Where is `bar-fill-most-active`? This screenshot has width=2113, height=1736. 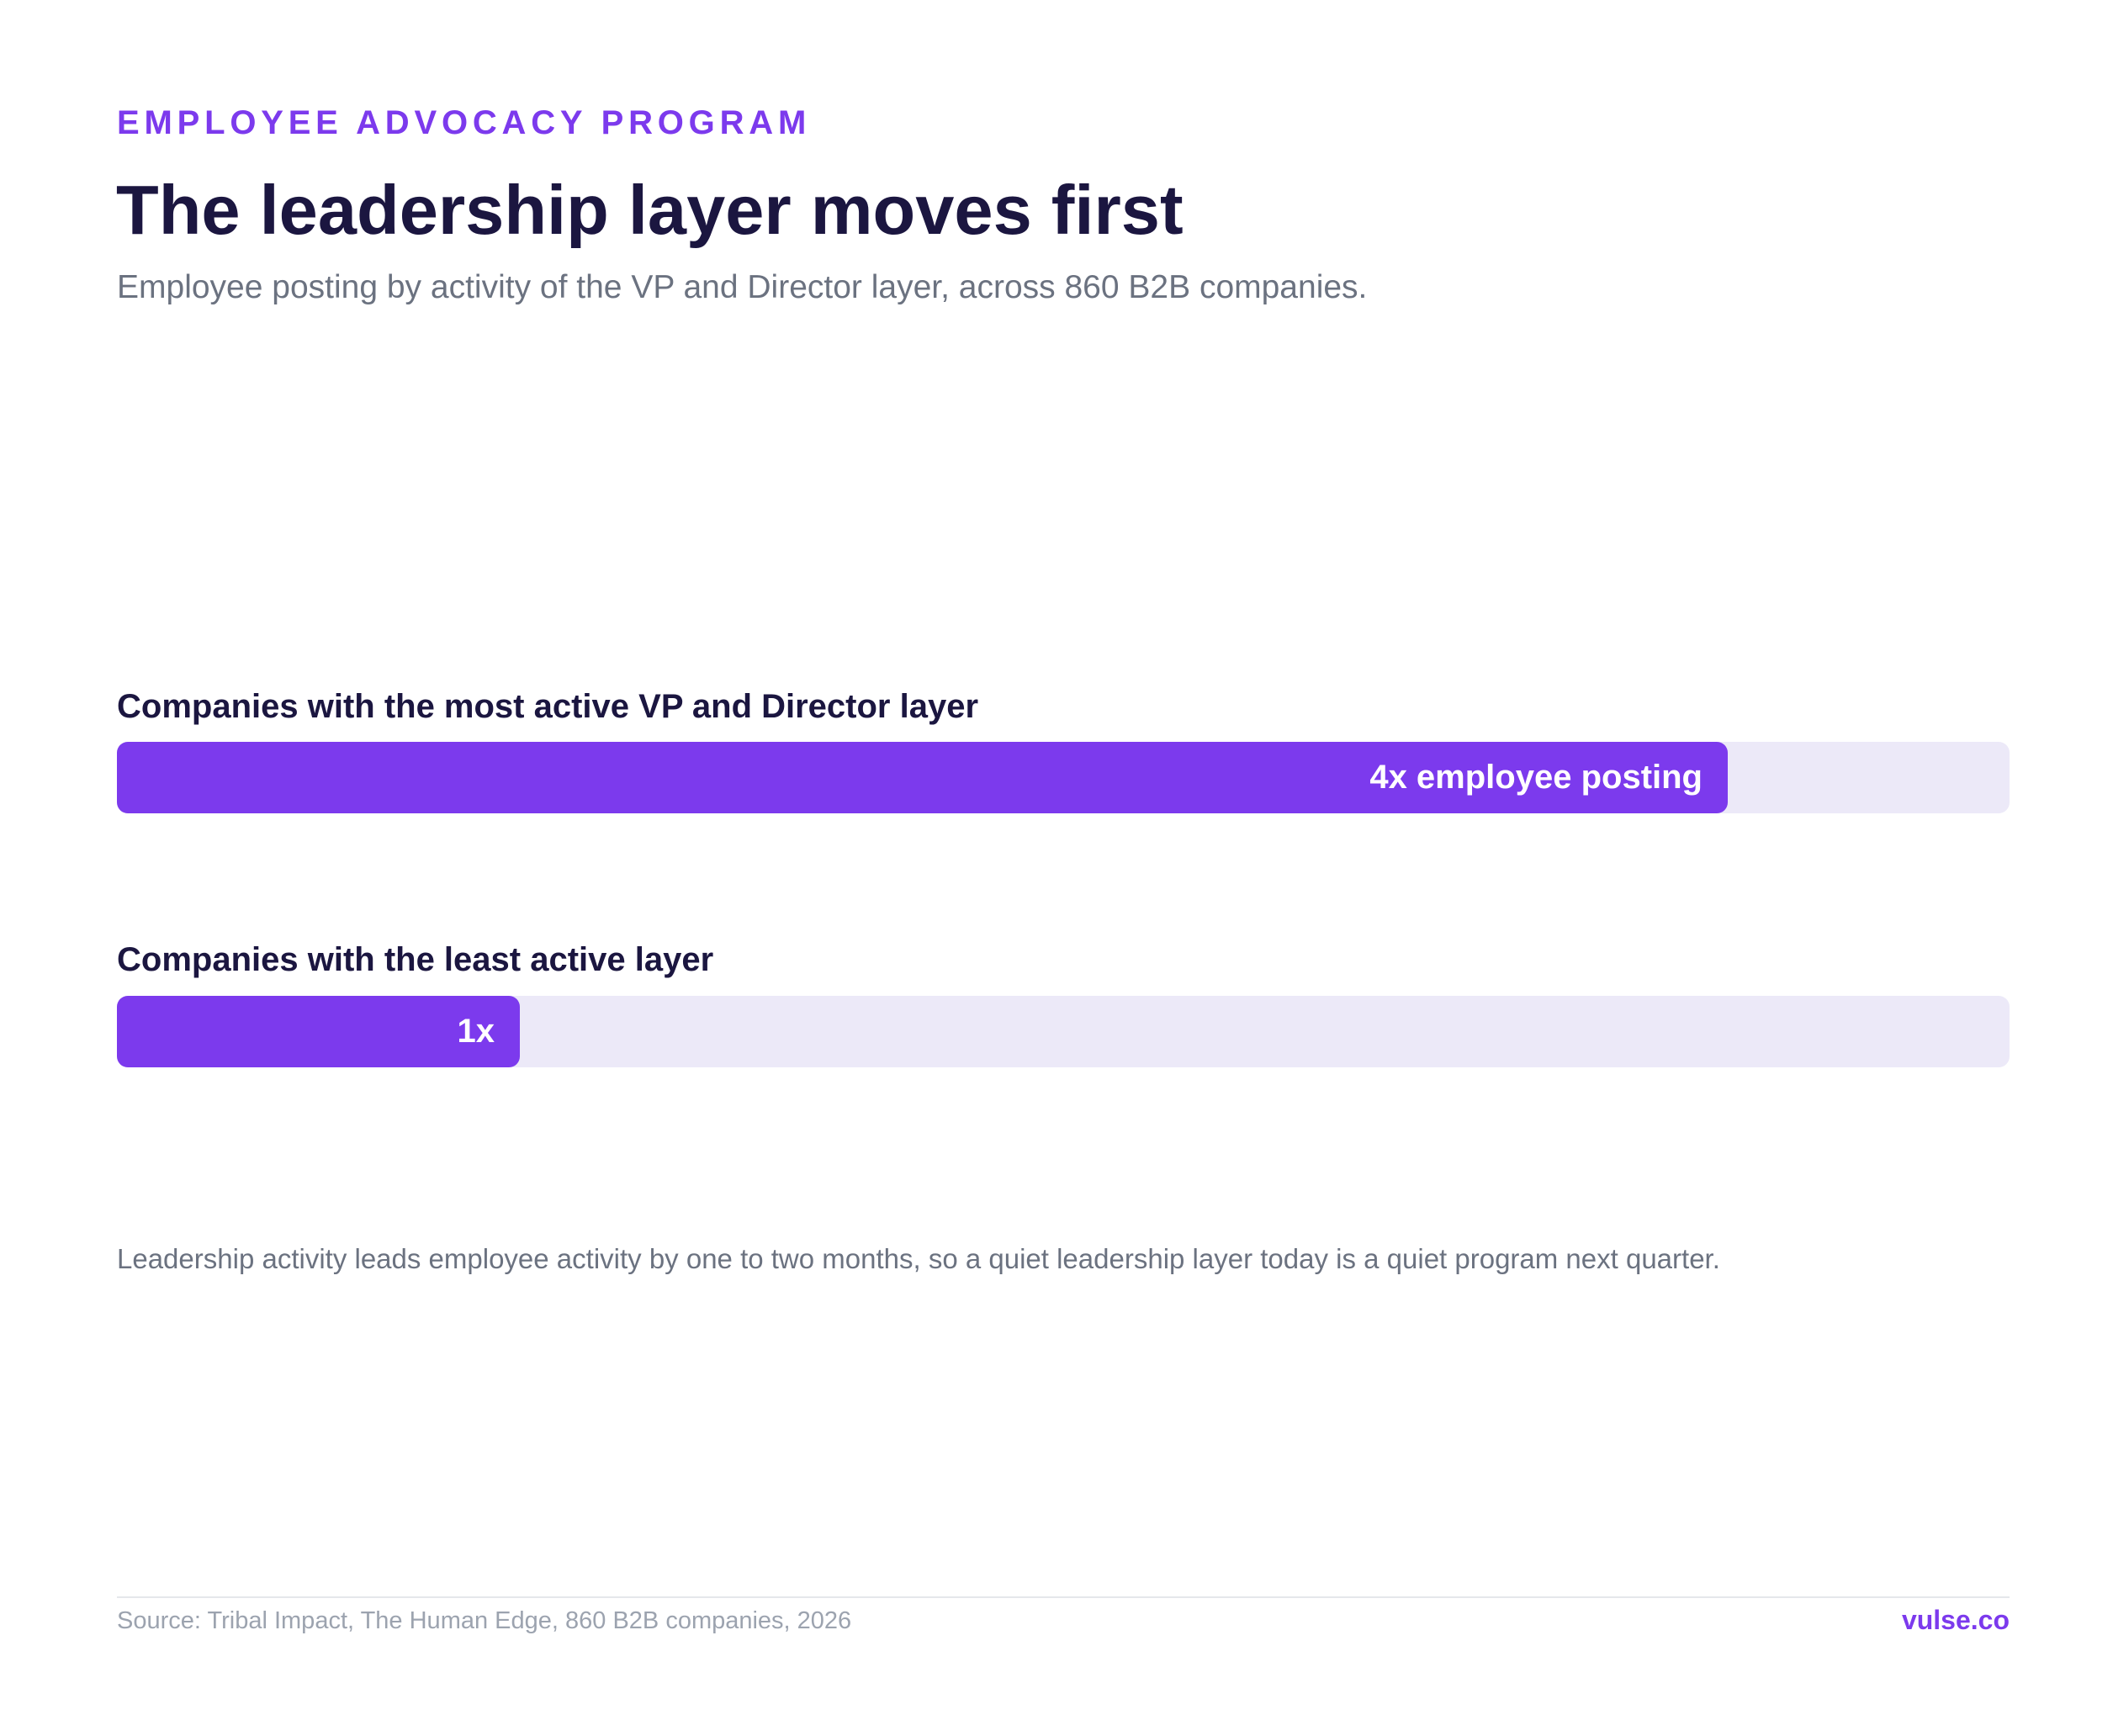
bar-fill-most-active is located at coordinates (922, 777).